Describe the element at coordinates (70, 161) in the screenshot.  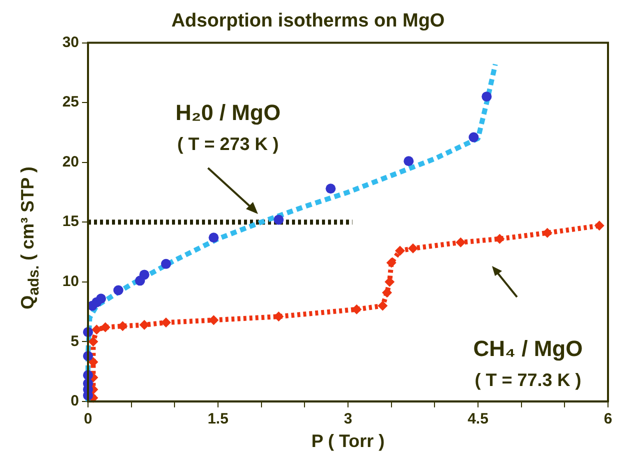
I see `y-tick-label: 20` at that location.